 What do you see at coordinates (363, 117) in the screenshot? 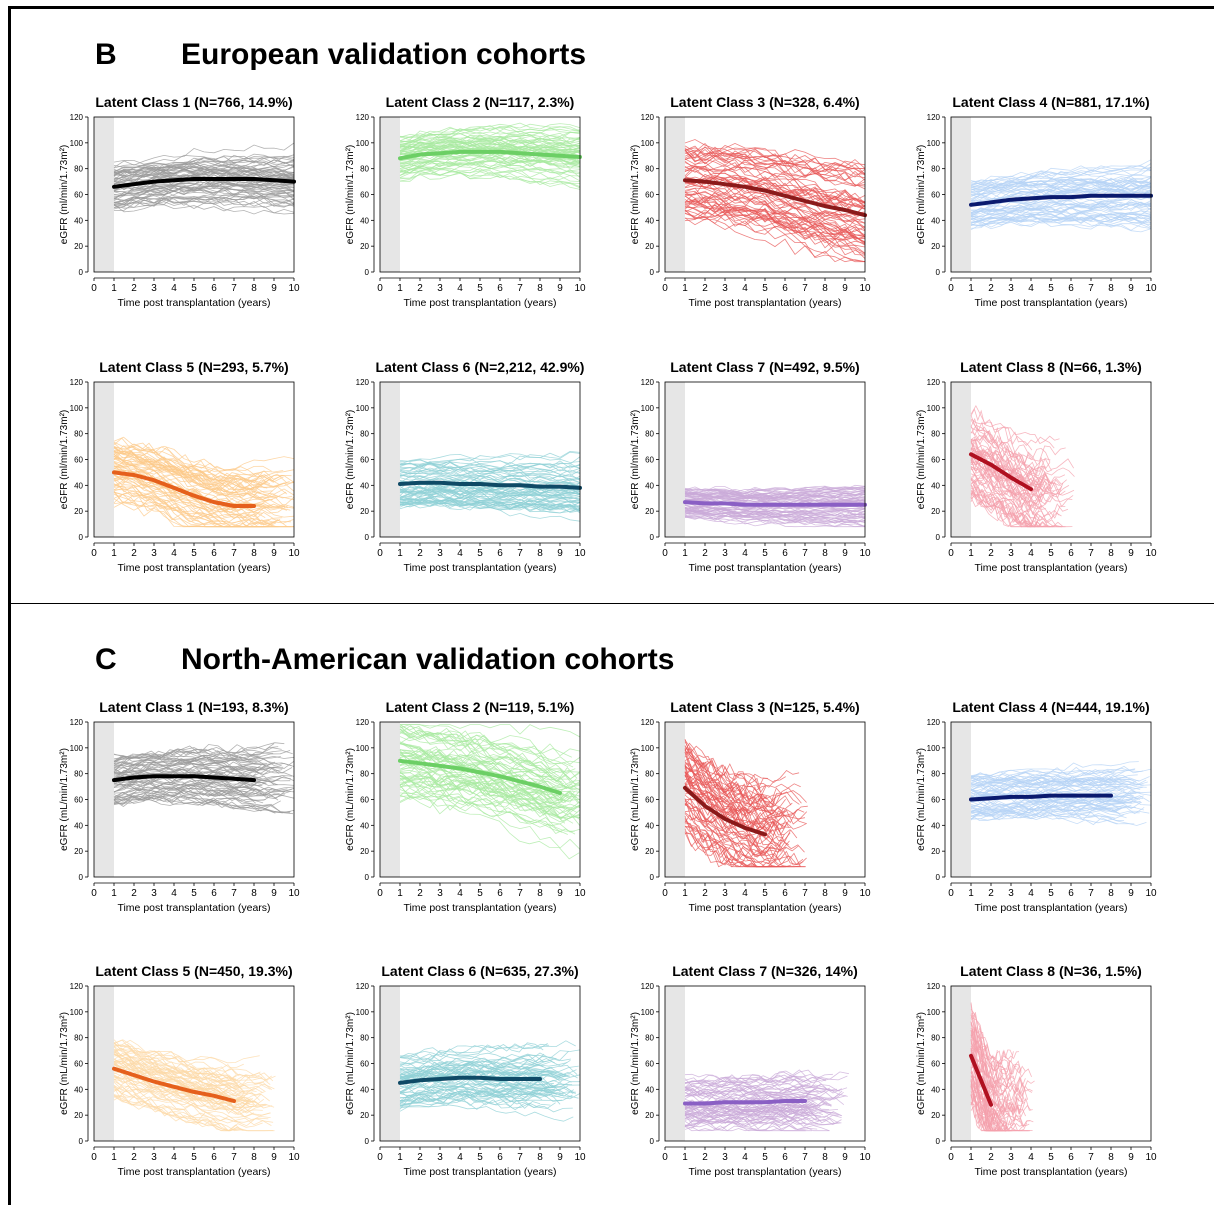
I see `y-tick-label: 120` at bounding box center [363, 117].